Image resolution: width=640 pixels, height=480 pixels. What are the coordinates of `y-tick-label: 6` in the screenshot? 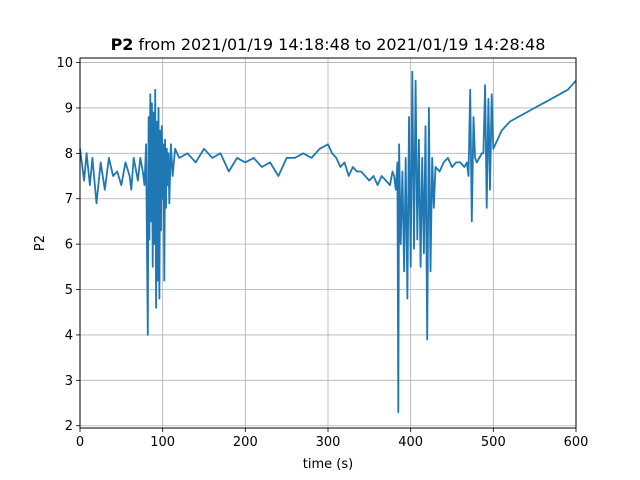 It's located at (69, 245).